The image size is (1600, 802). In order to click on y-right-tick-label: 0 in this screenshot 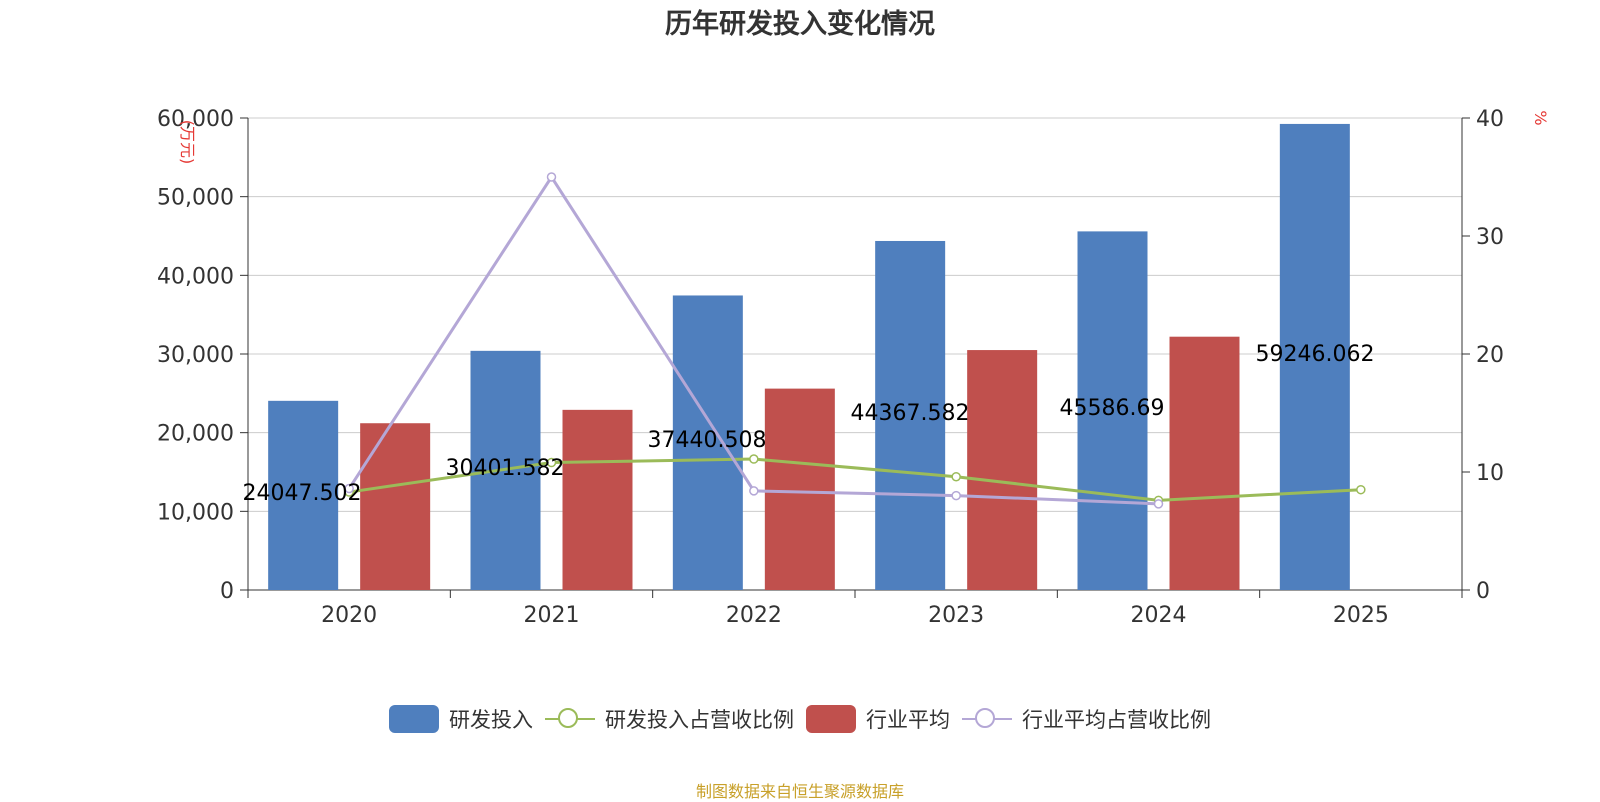, I will do `click(1483, 591)`.